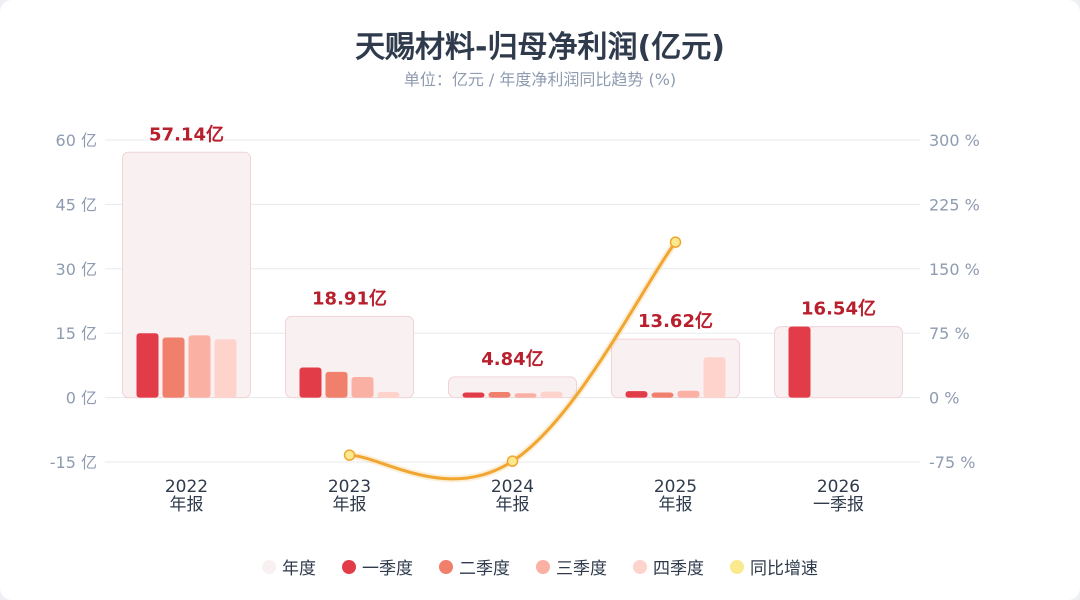 The image size is (1080, 600). I want to click on legend-label-q3: 三季度, so click(581, 569).